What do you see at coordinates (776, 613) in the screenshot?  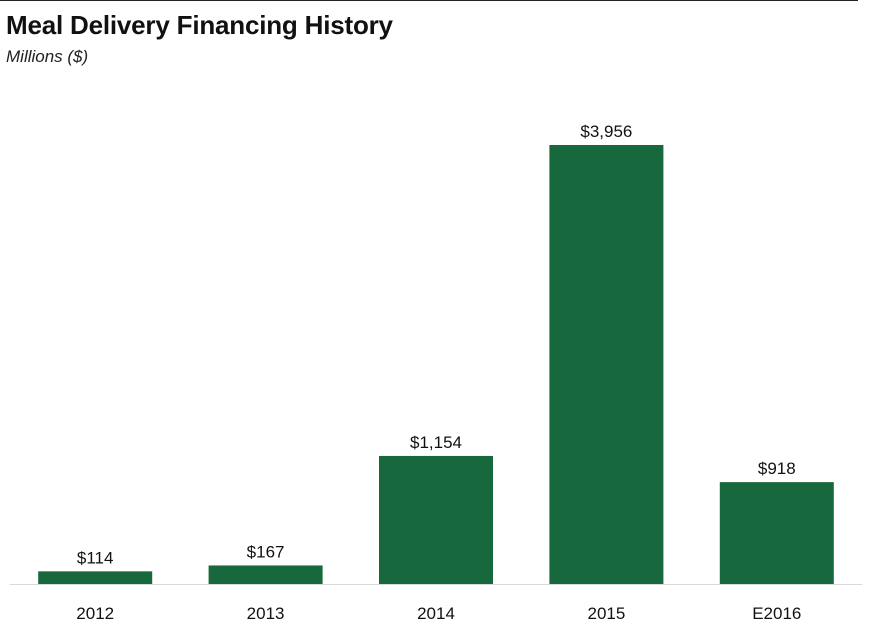 I see `x-tick-label-e2016: E2016` at bounding box center [776, 613].